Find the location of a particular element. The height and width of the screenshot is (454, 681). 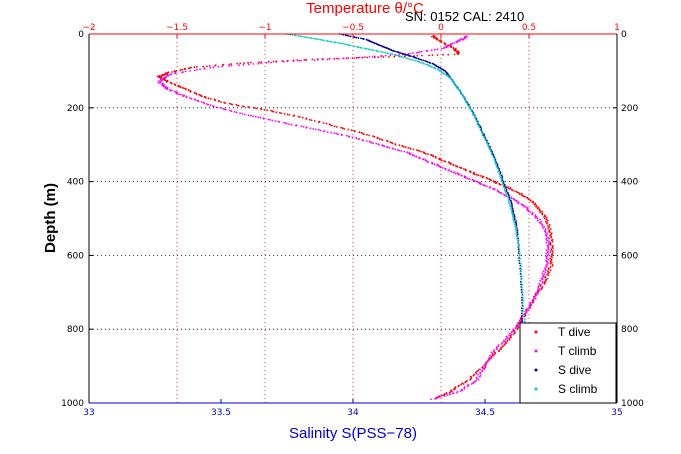

depth-tick-label: 600 is located at coordinates (75, 256).